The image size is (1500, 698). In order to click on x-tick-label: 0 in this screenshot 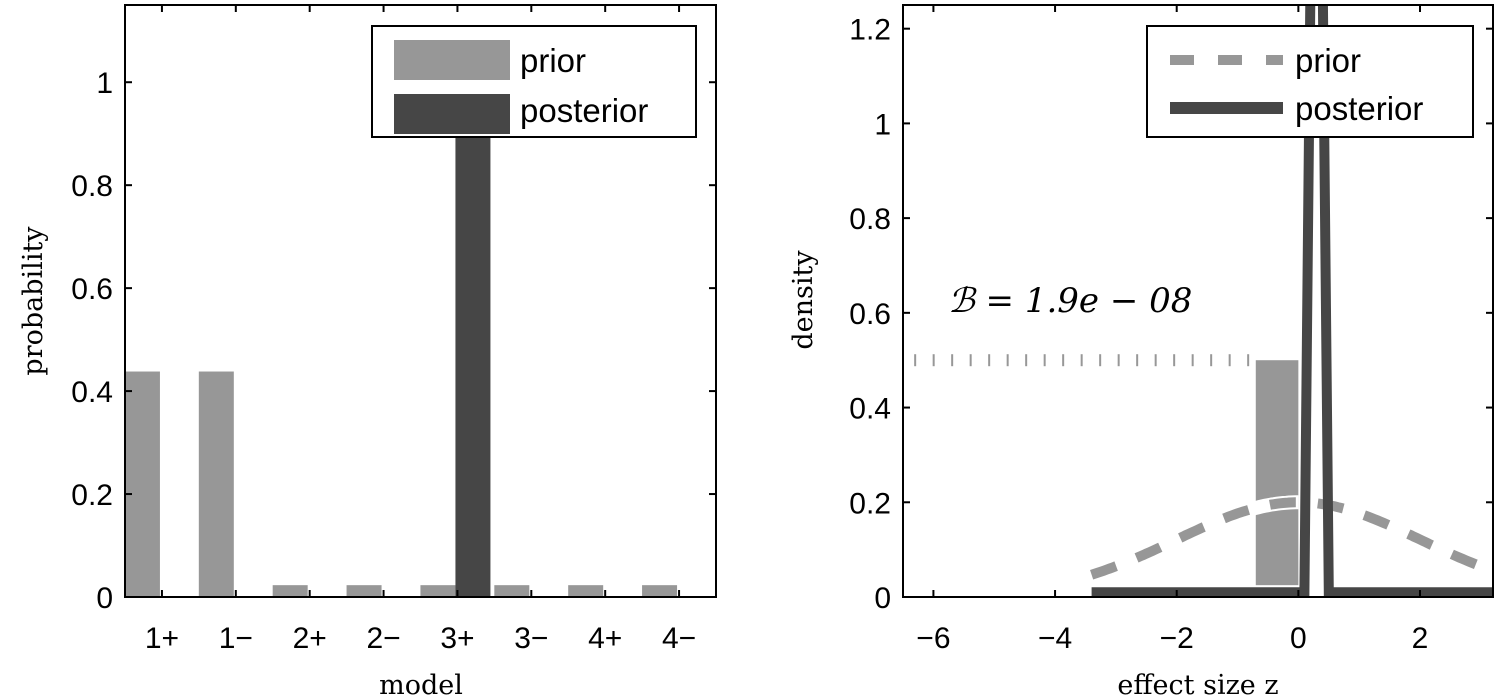, I will do `click(1298, 638)`.